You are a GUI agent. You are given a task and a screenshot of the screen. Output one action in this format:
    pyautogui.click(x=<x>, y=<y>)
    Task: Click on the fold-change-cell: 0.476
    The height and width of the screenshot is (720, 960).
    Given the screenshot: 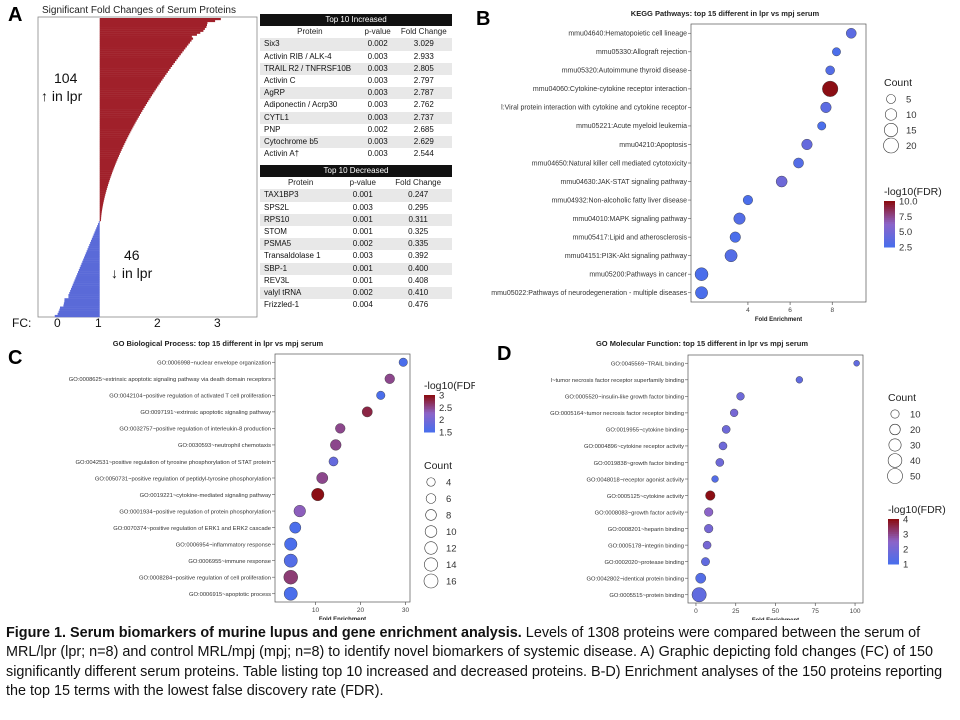 What is the action you would take?
    pyautogui.click(x=418, y=305)
    